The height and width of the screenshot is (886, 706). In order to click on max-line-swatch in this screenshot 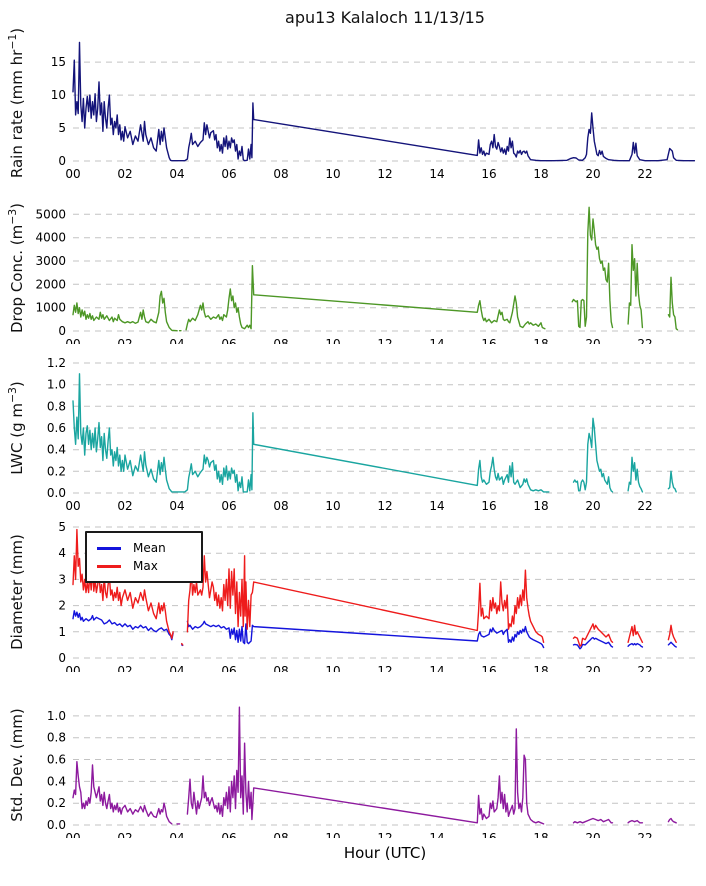, I will do `click(109, 566)`.